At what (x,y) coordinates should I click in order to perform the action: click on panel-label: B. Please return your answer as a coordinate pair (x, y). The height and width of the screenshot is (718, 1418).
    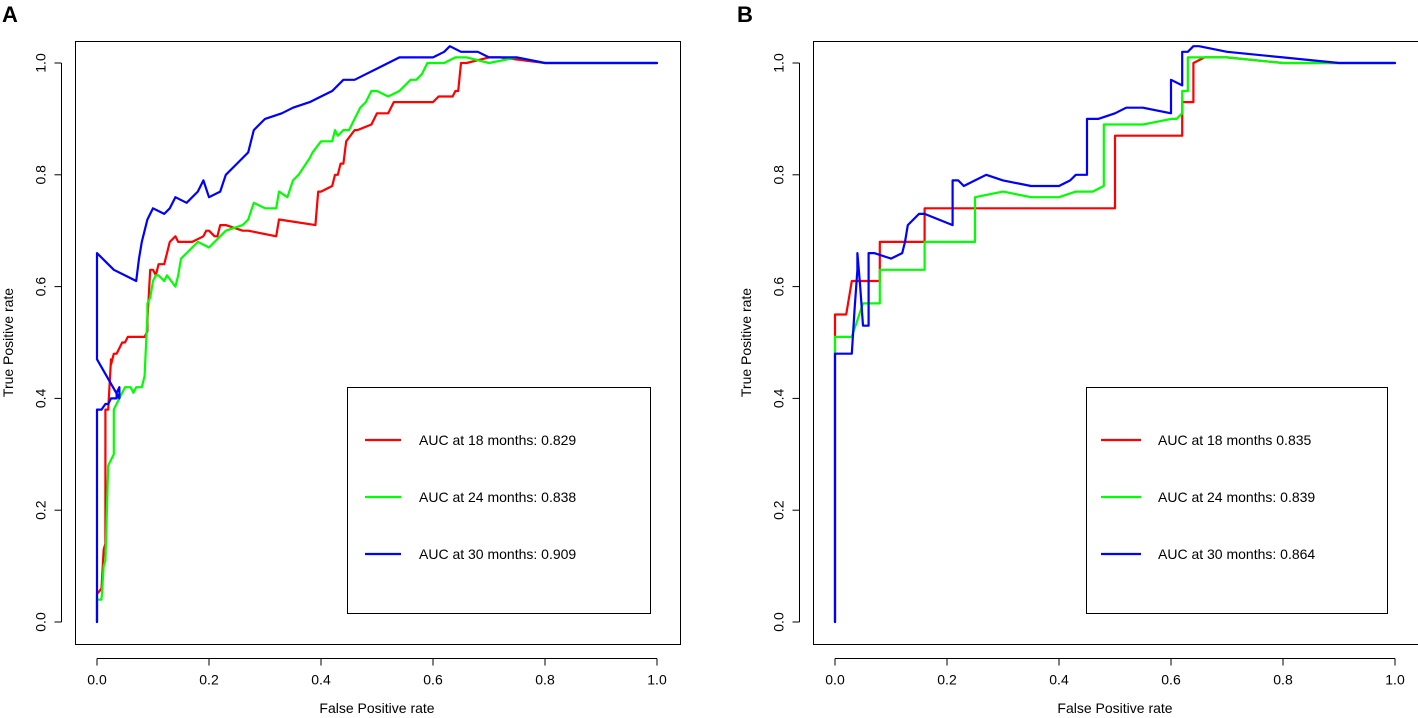
    Looking at the image, I should click on (745, 14).